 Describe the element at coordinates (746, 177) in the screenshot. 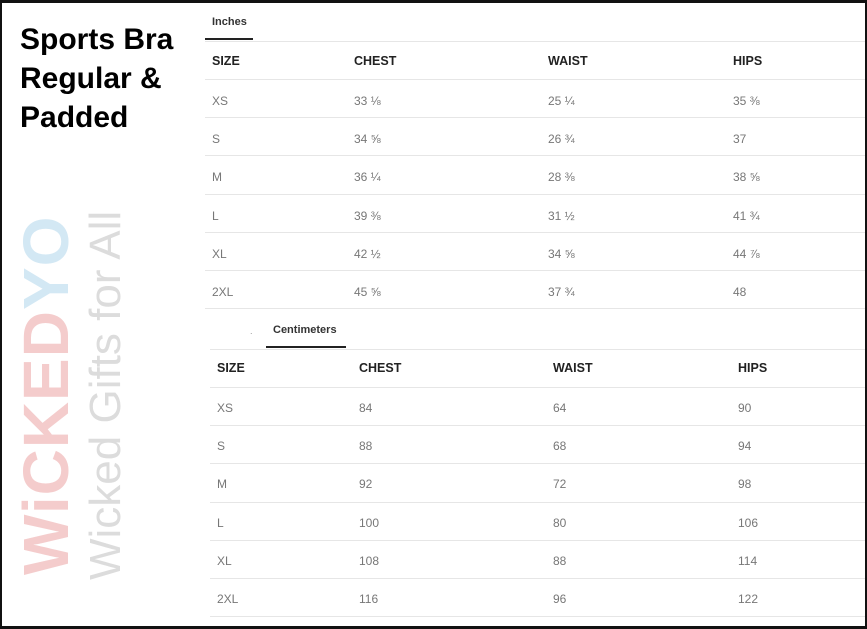

I see `measurement-cell: 38 ⅝` at that location.